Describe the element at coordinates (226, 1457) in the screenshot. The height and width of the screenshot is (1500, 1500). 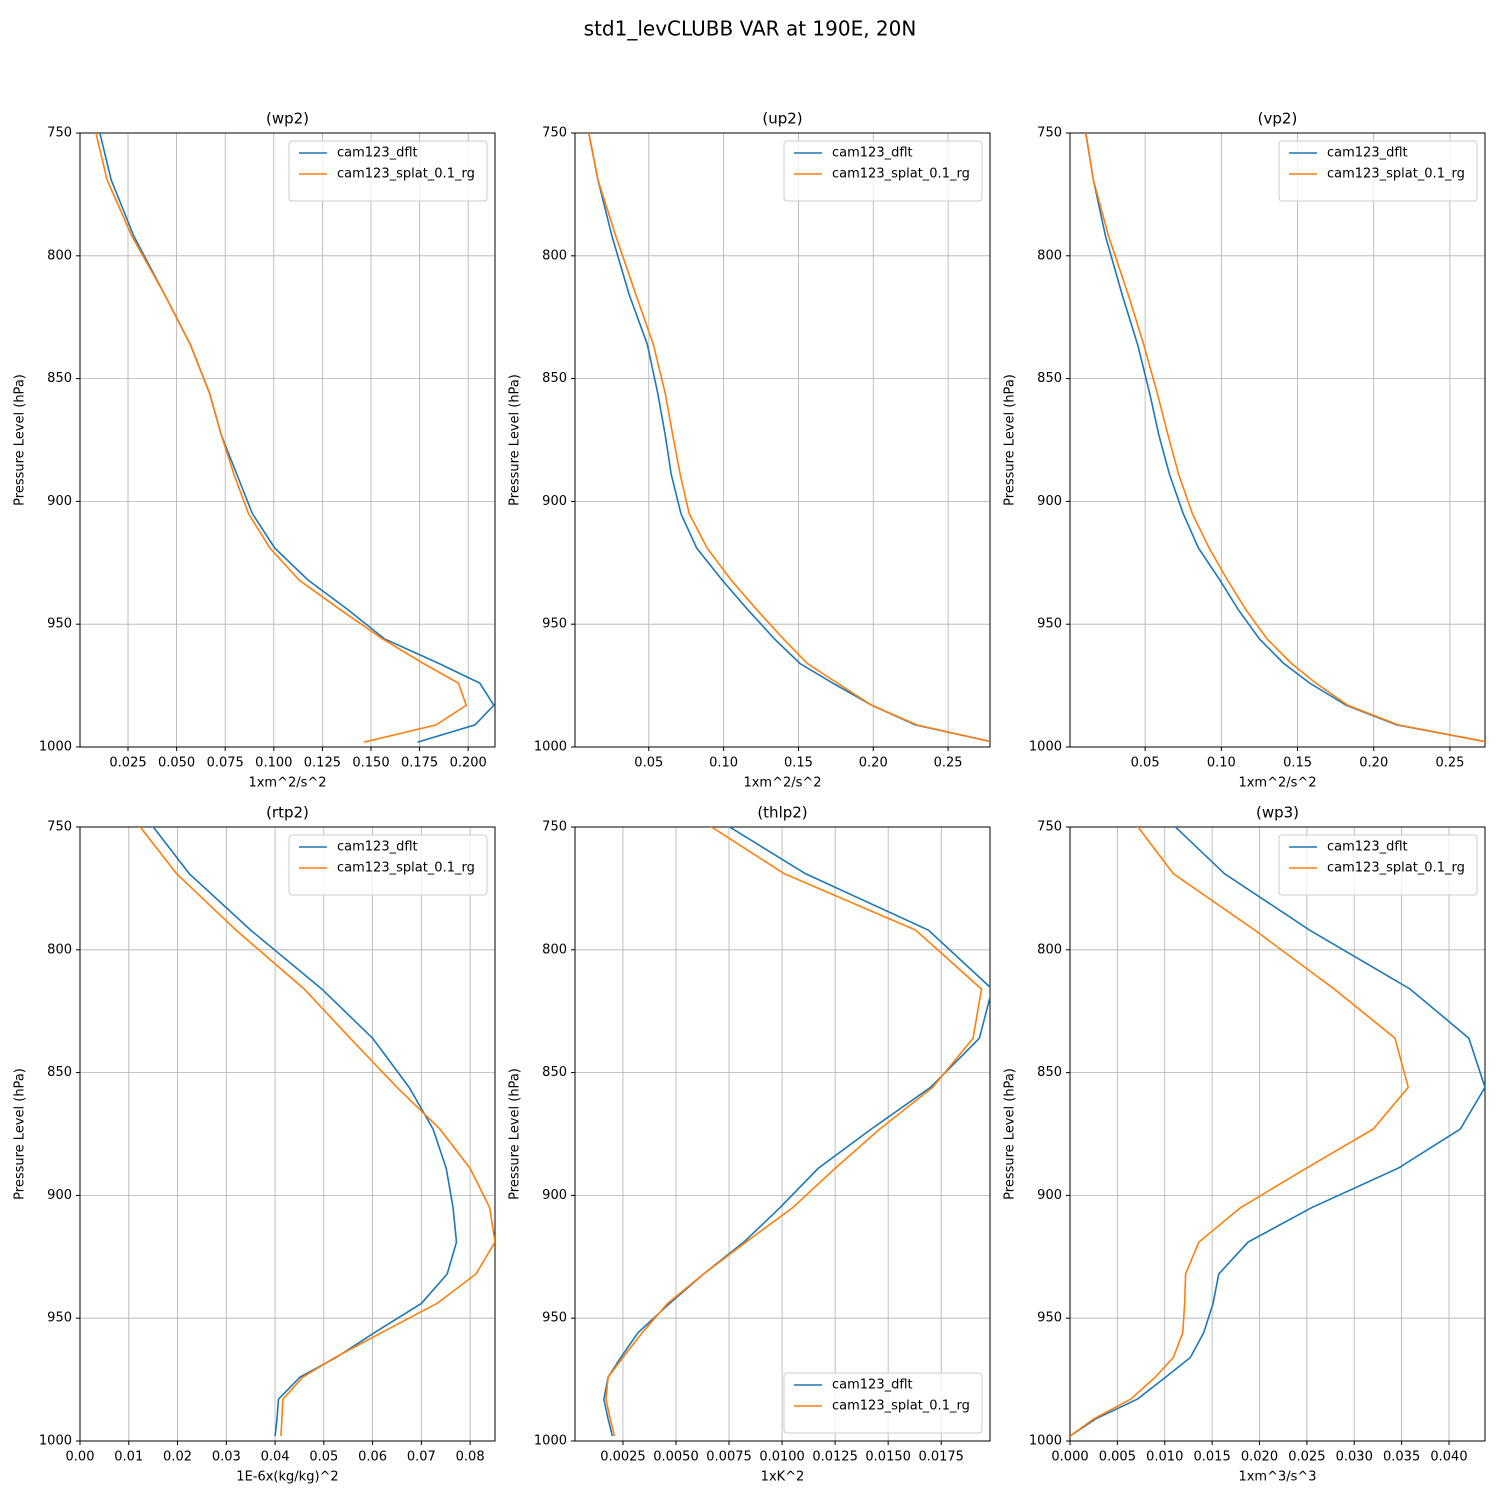
I see `x-tick-label: 0.03` at that location.